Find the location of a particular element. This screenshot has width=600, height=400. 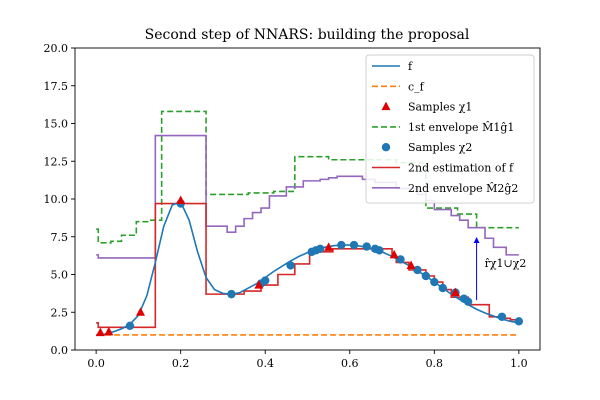

legend-box is located at coordinates (450, 129).